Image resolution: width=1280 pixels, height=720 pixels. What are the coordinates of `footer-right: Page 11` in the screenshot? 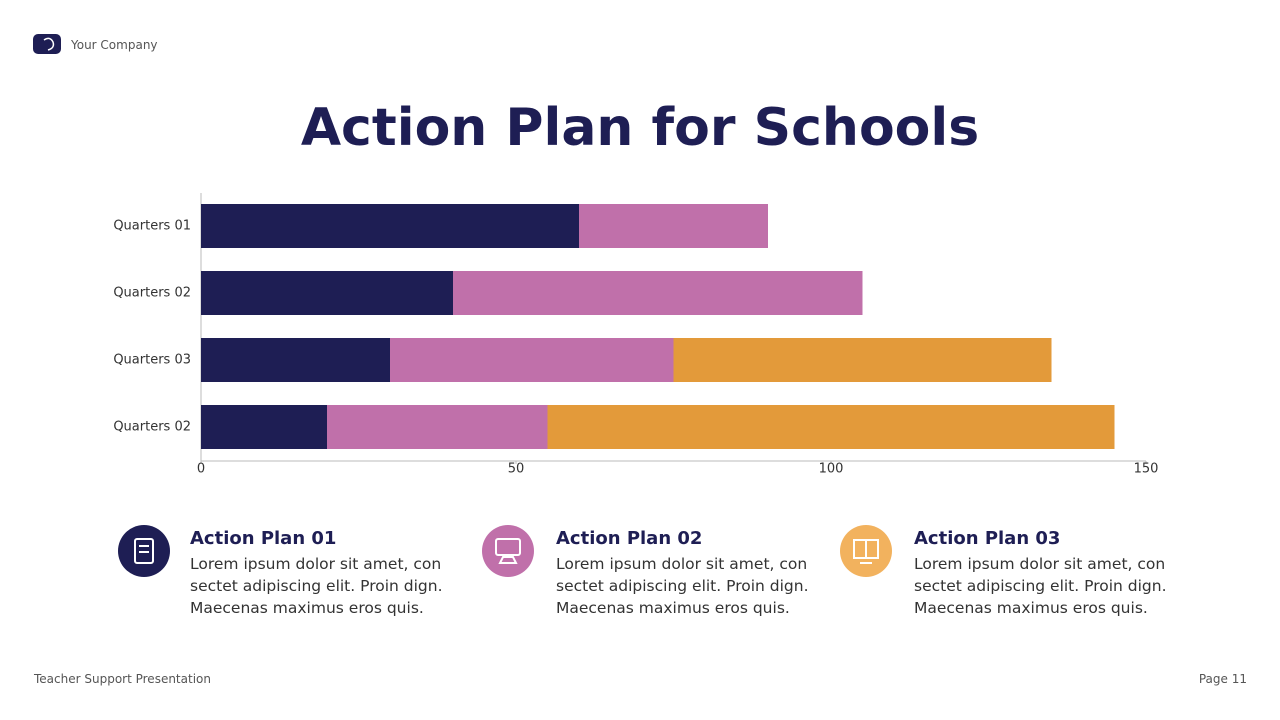 It's located at (1222, 679).